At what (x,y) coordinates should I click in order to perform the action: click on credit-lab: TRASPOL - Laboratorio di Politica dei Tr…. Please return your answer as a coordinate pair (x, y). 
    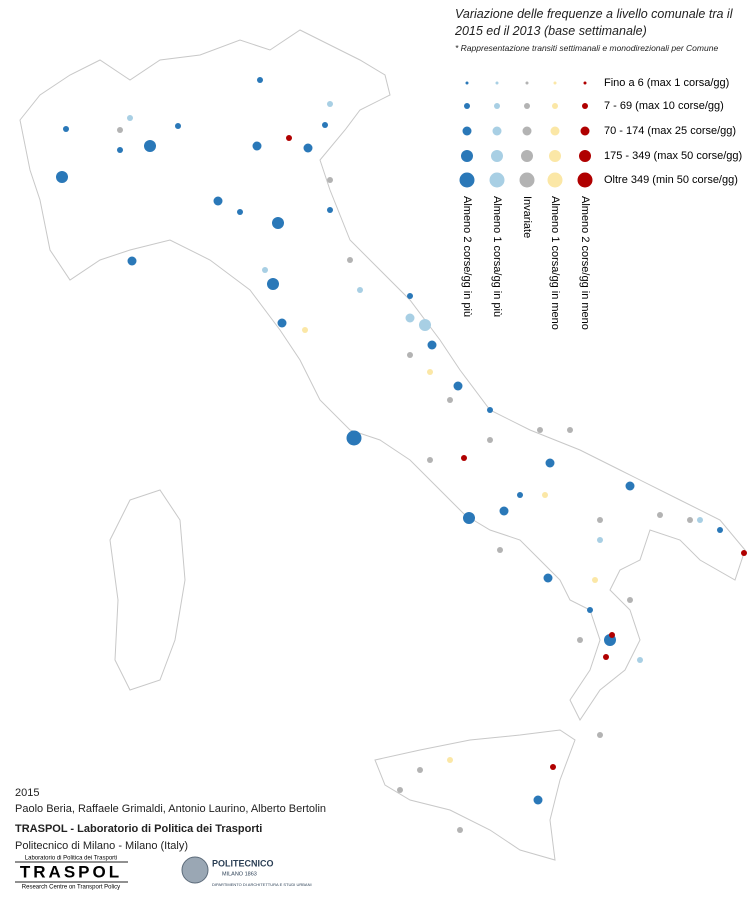
    Looking at the image, I should click on (139, 829).